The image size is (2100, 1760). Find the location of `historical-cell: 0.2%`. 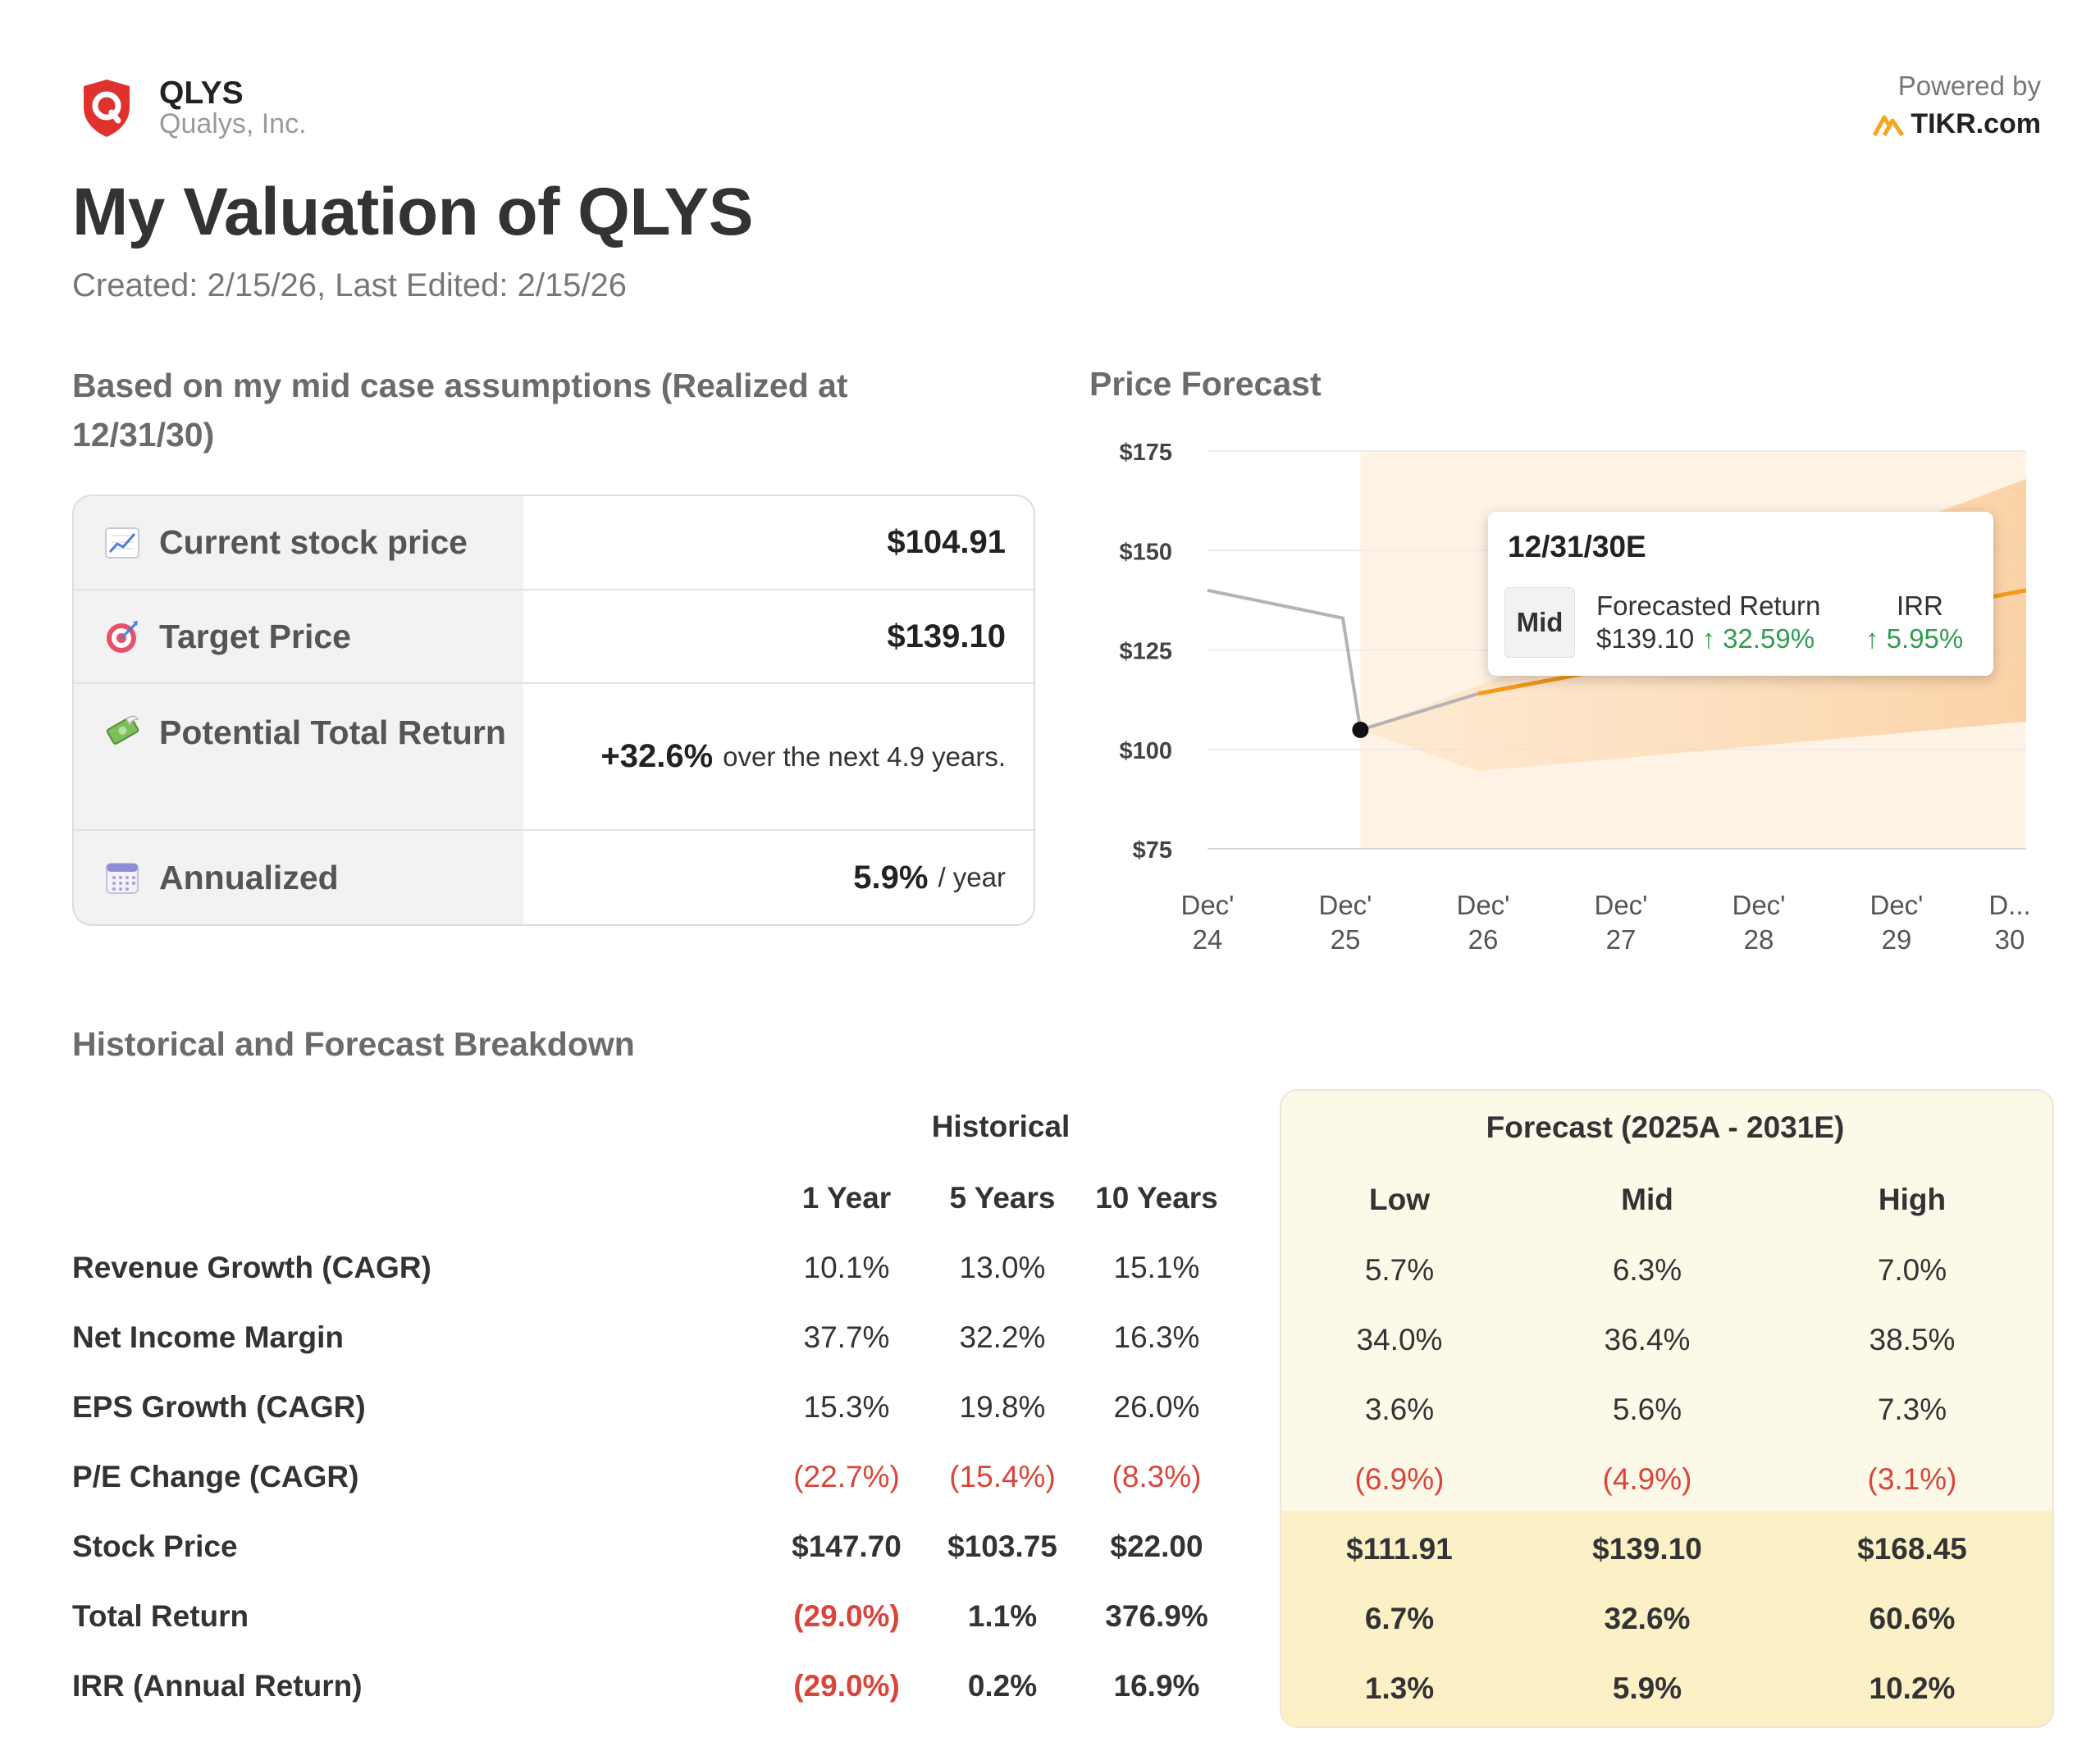

historical-cell: 0.2% is located at coordinates (1003, 1686).